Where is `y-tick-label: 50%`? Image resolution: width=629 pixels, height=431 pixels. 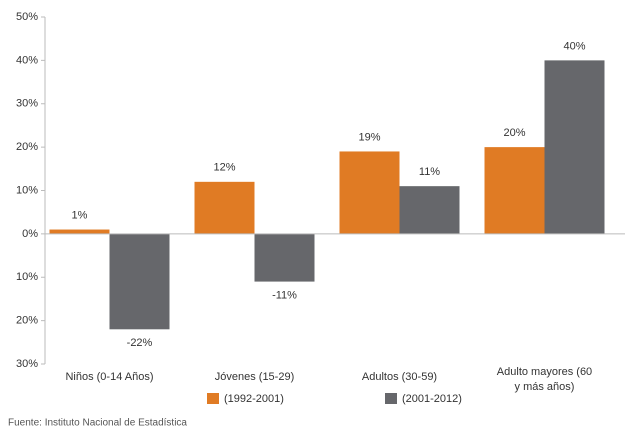
y-tick-label: 50% is located at coordinates (27, 17).